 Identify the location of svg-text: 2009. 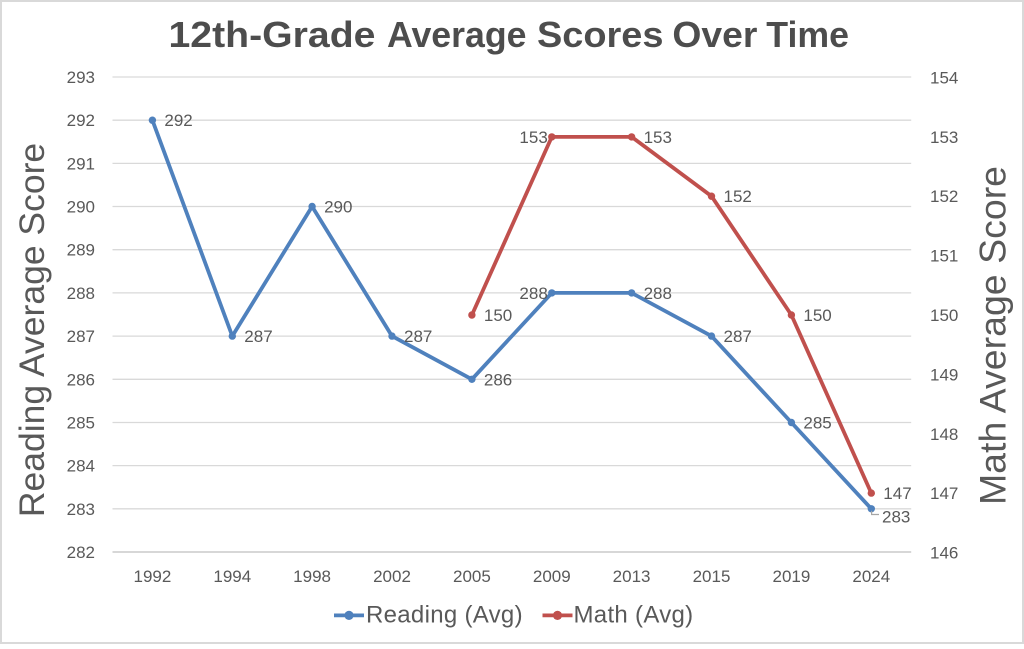
(552, 576).